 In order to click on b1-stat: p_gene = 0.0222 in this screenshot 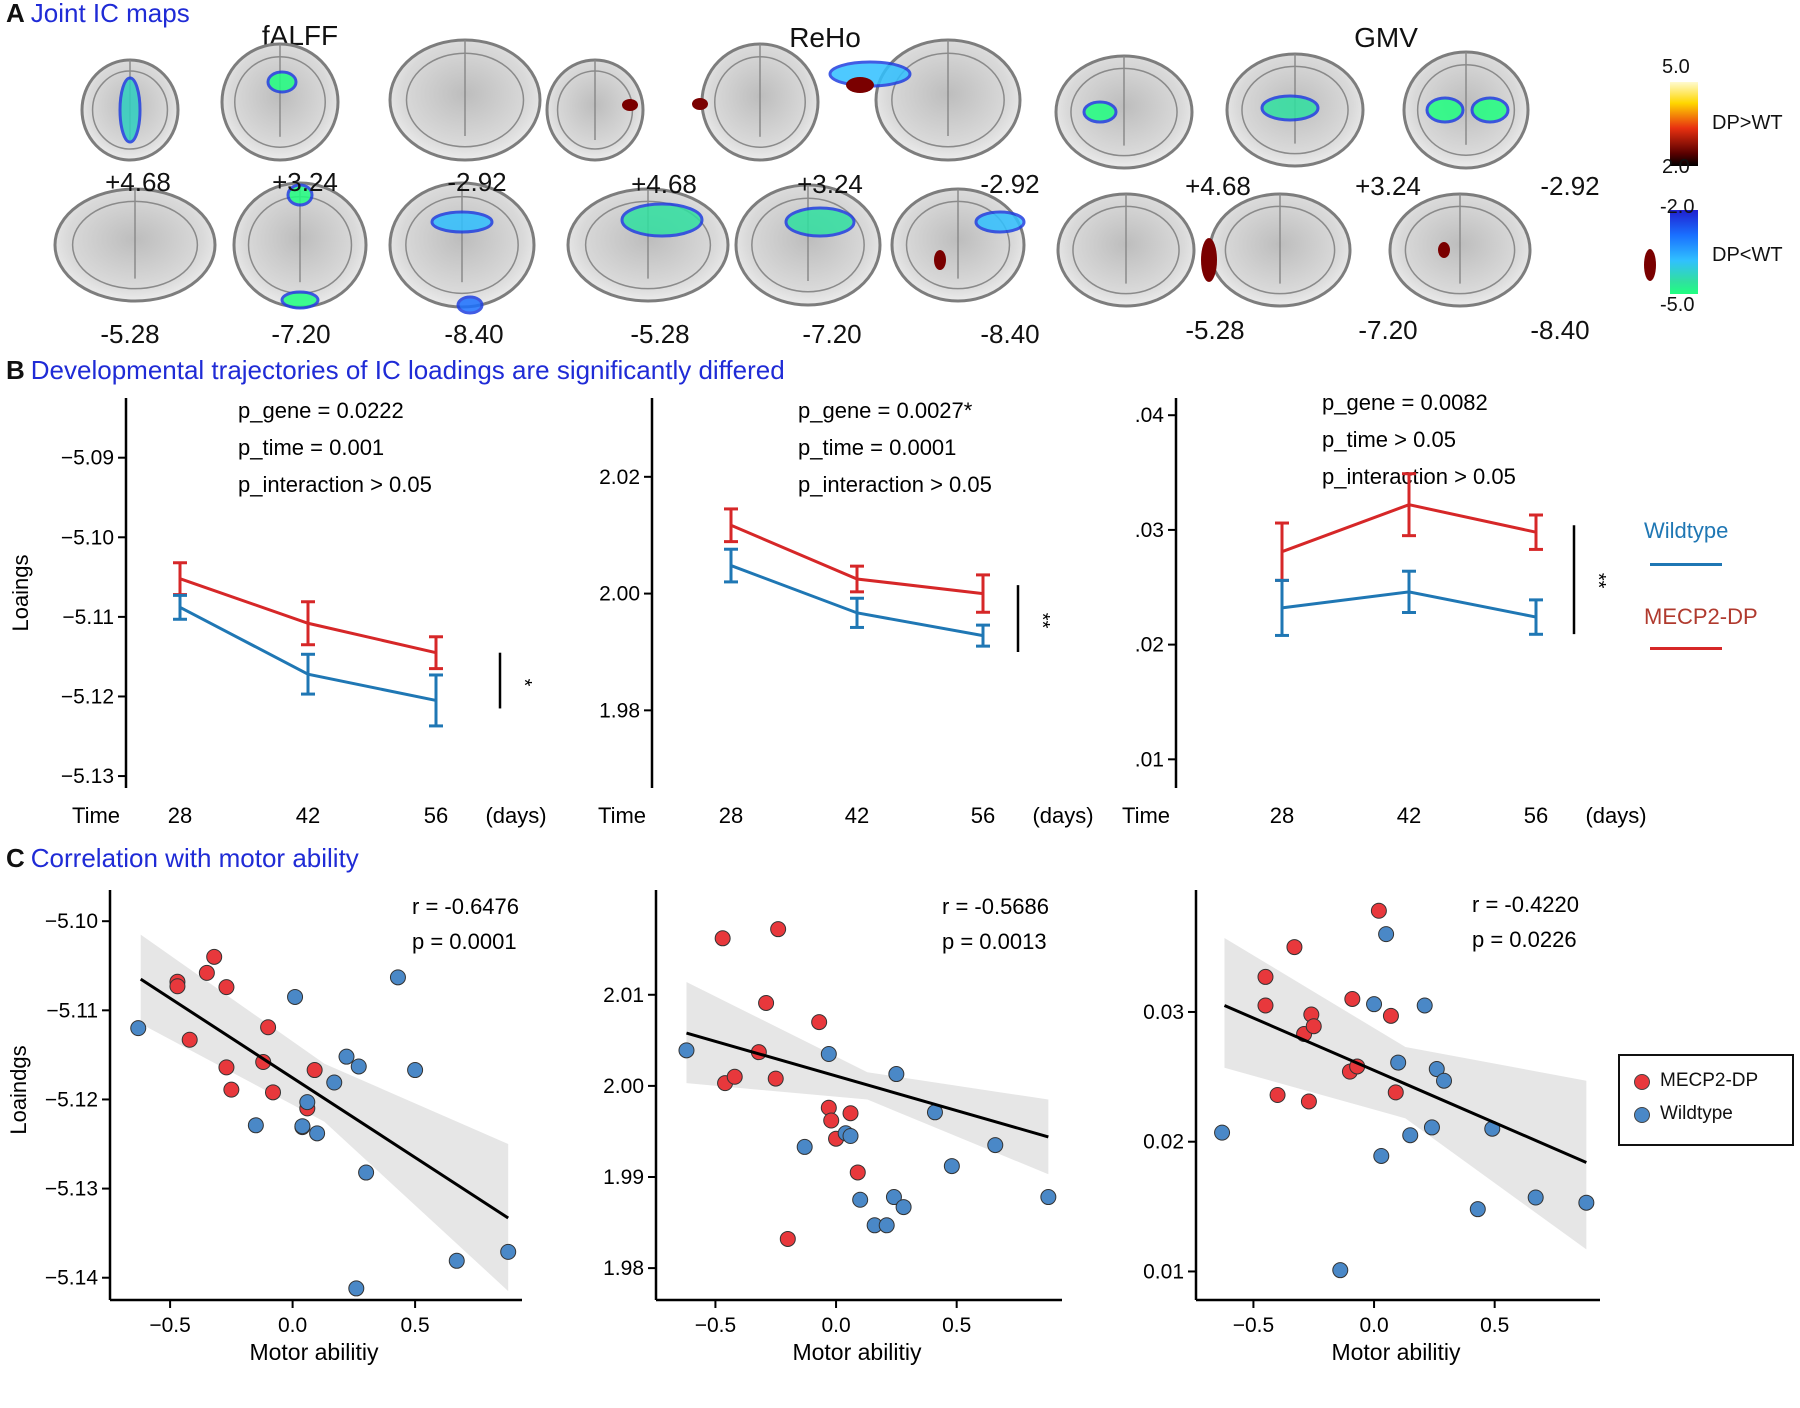, I will do `click(321, 410)`.